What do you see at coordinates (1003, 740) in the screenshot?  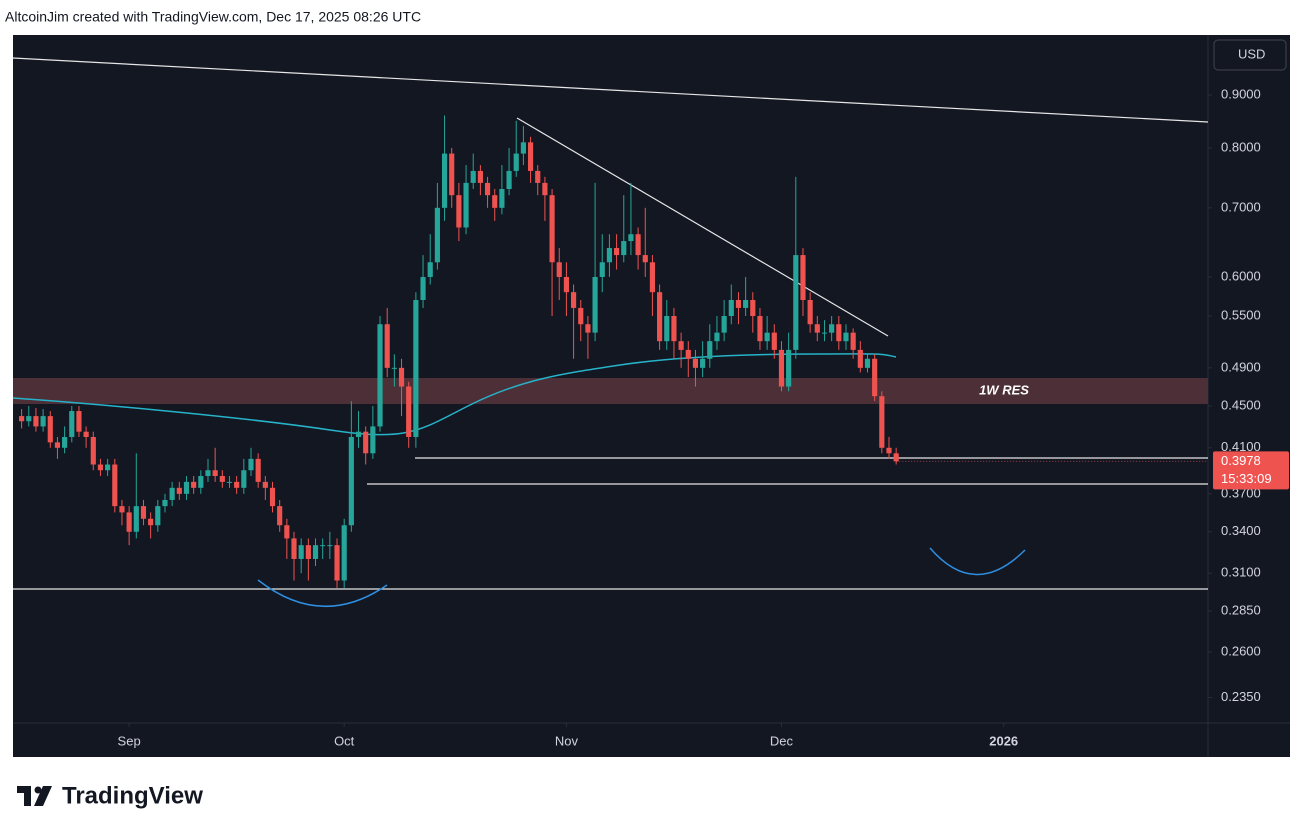 I see `x-tick-label: 2026` at bounding box center [1003, 740].